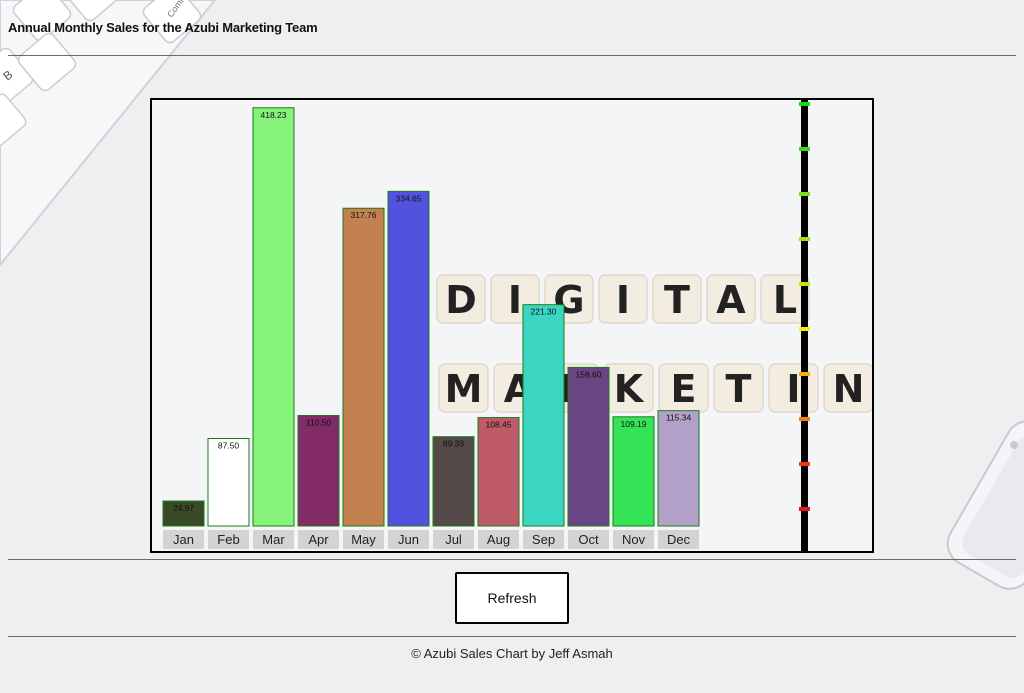  Describe the element at coordinates (184, 508) in the screenshot. I see `bar-value-label: 24.97` at that location.